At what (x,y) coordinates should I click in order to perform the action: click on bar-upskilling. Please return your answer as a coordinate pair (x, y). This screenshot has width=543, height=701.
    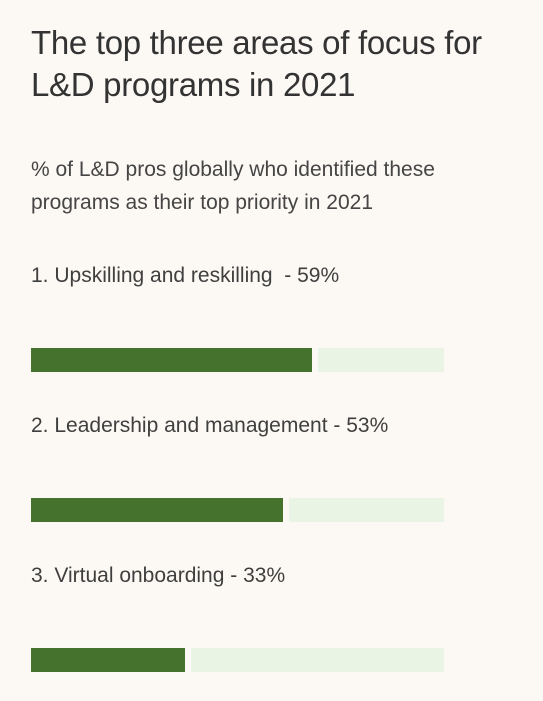
    Looking at the image, I should click on (174, 360).